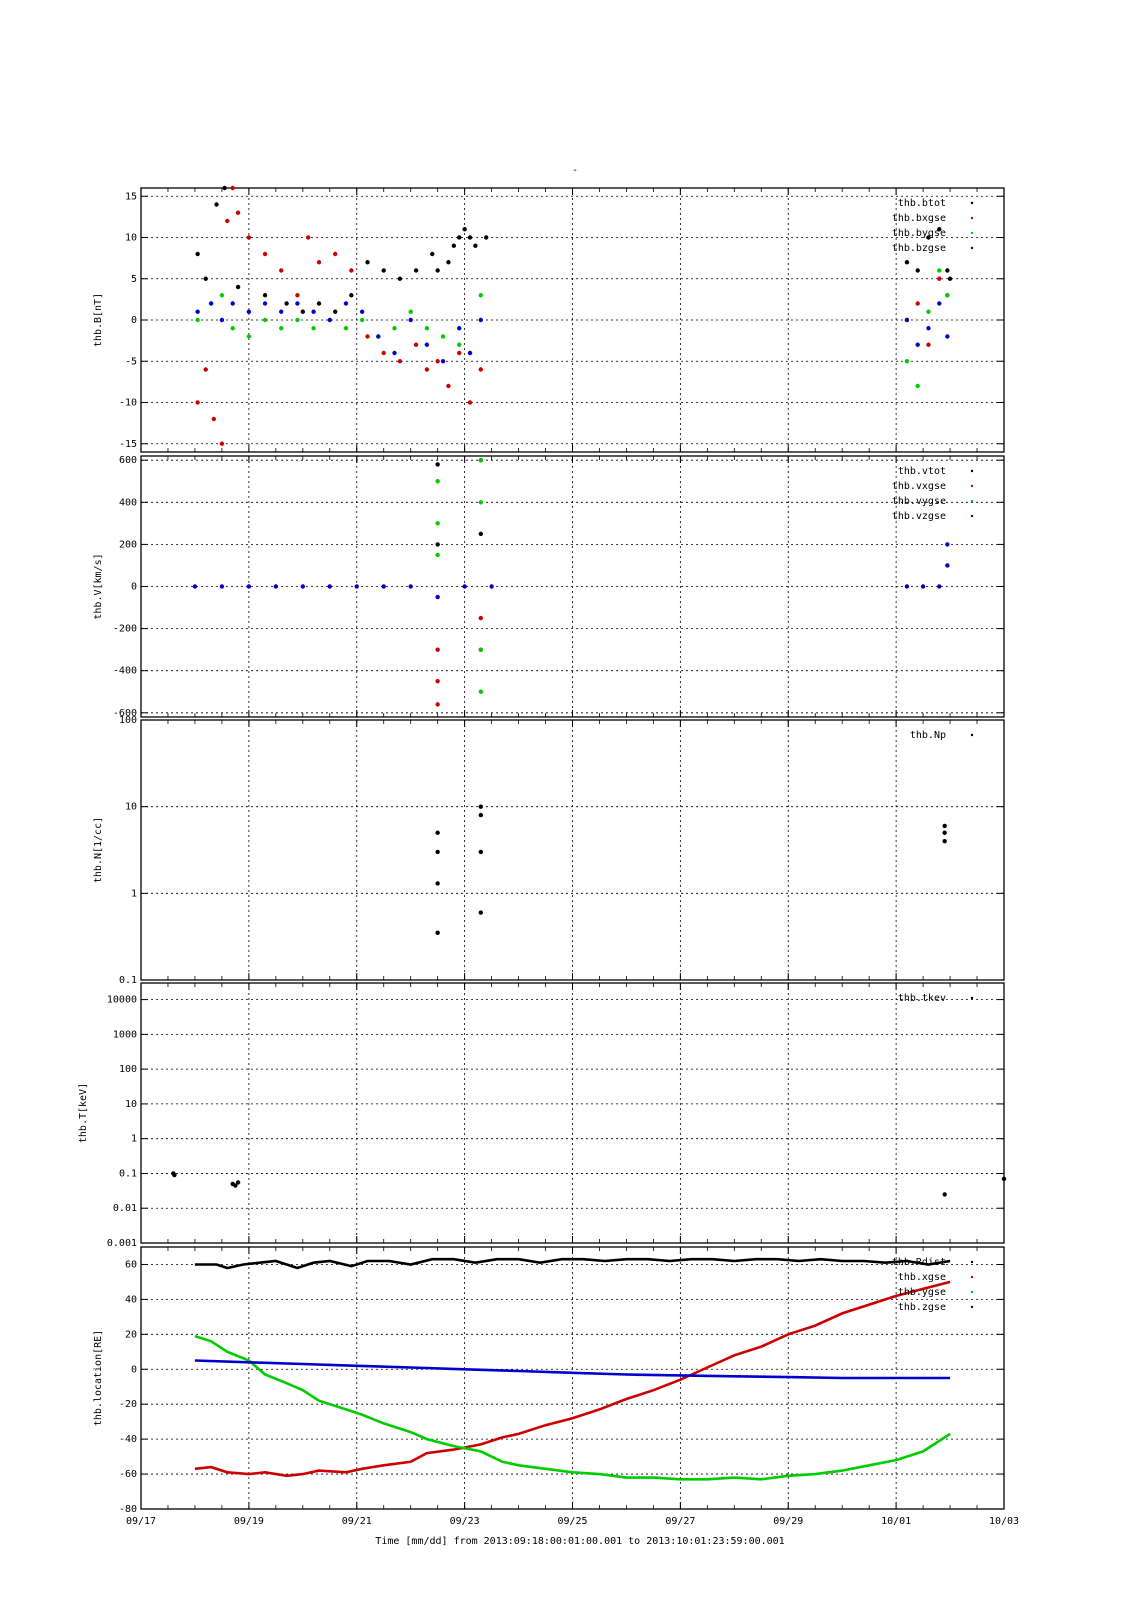 Image resolution: width=1131 pixels, height=1600 pixels. Describe the element at coordinates (922, 203) in the screenshot. I see `legend-label: thb.btot` at that location.